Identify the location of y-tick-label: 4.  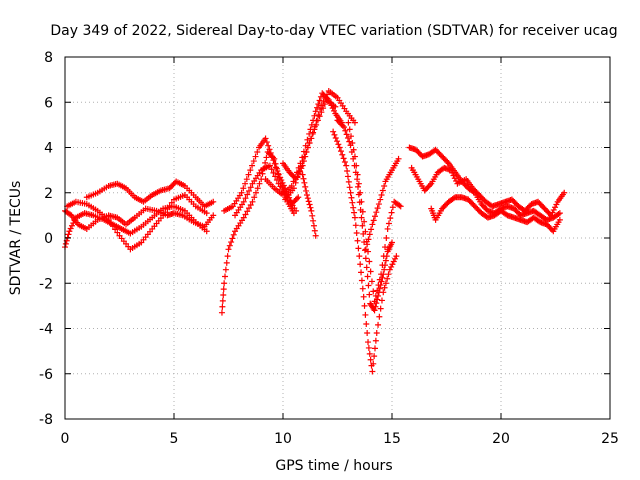
(48, 149).